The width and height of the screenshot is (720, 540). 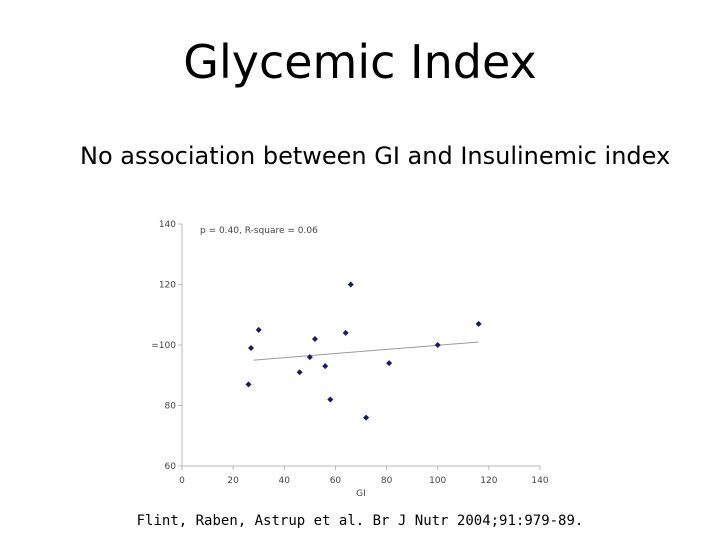 What do you see at coordinates (364, 476) in the screenshot?
I see `x-ticks: 0 20 40 60 80 100 120 140` at bounding box center [364, 476].